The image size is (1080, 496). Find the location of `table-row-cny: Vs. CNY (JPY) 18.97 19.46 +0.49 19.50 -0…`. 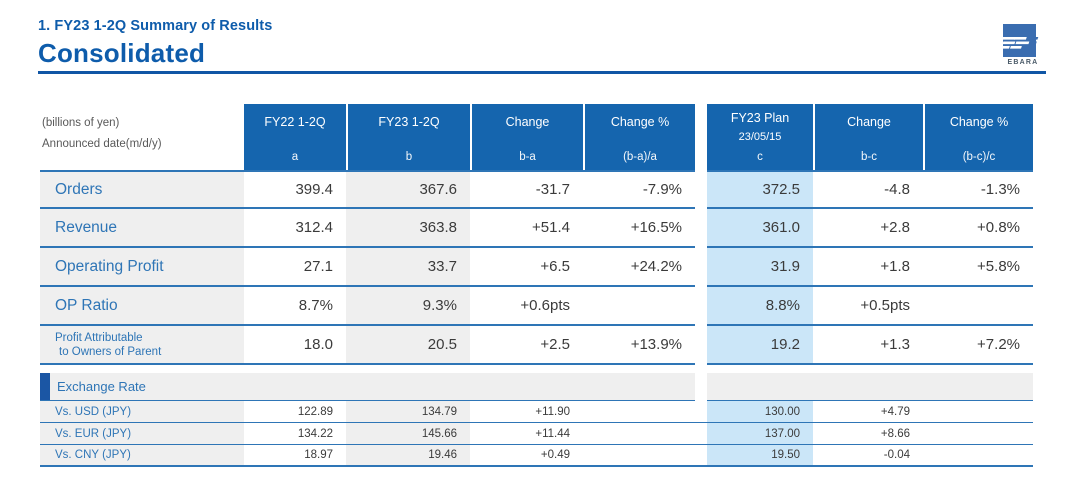

table-row-cny: Vs. CNY (JPY) 18.97 19.46 +0.49 19.50 -0… is located at coordinates (536, 456).